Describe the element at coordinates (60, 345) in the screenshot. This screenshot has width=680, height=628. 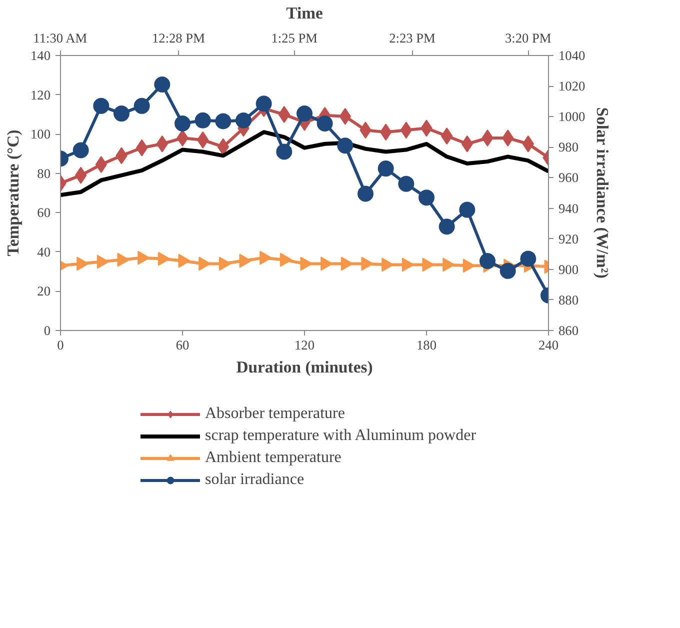
I see `x-tick-label: 0` at that location.